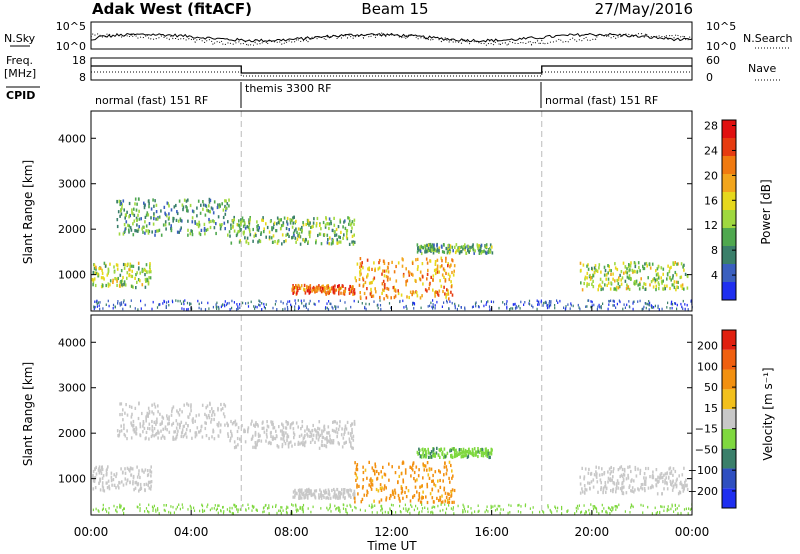 Image resolution: width=800 pixels, height=554 pixels. What do you see at coordinates (714, 250) in the screenshot?
I see `colorbar-tick-label: 8` at bounding box center [714, 250].